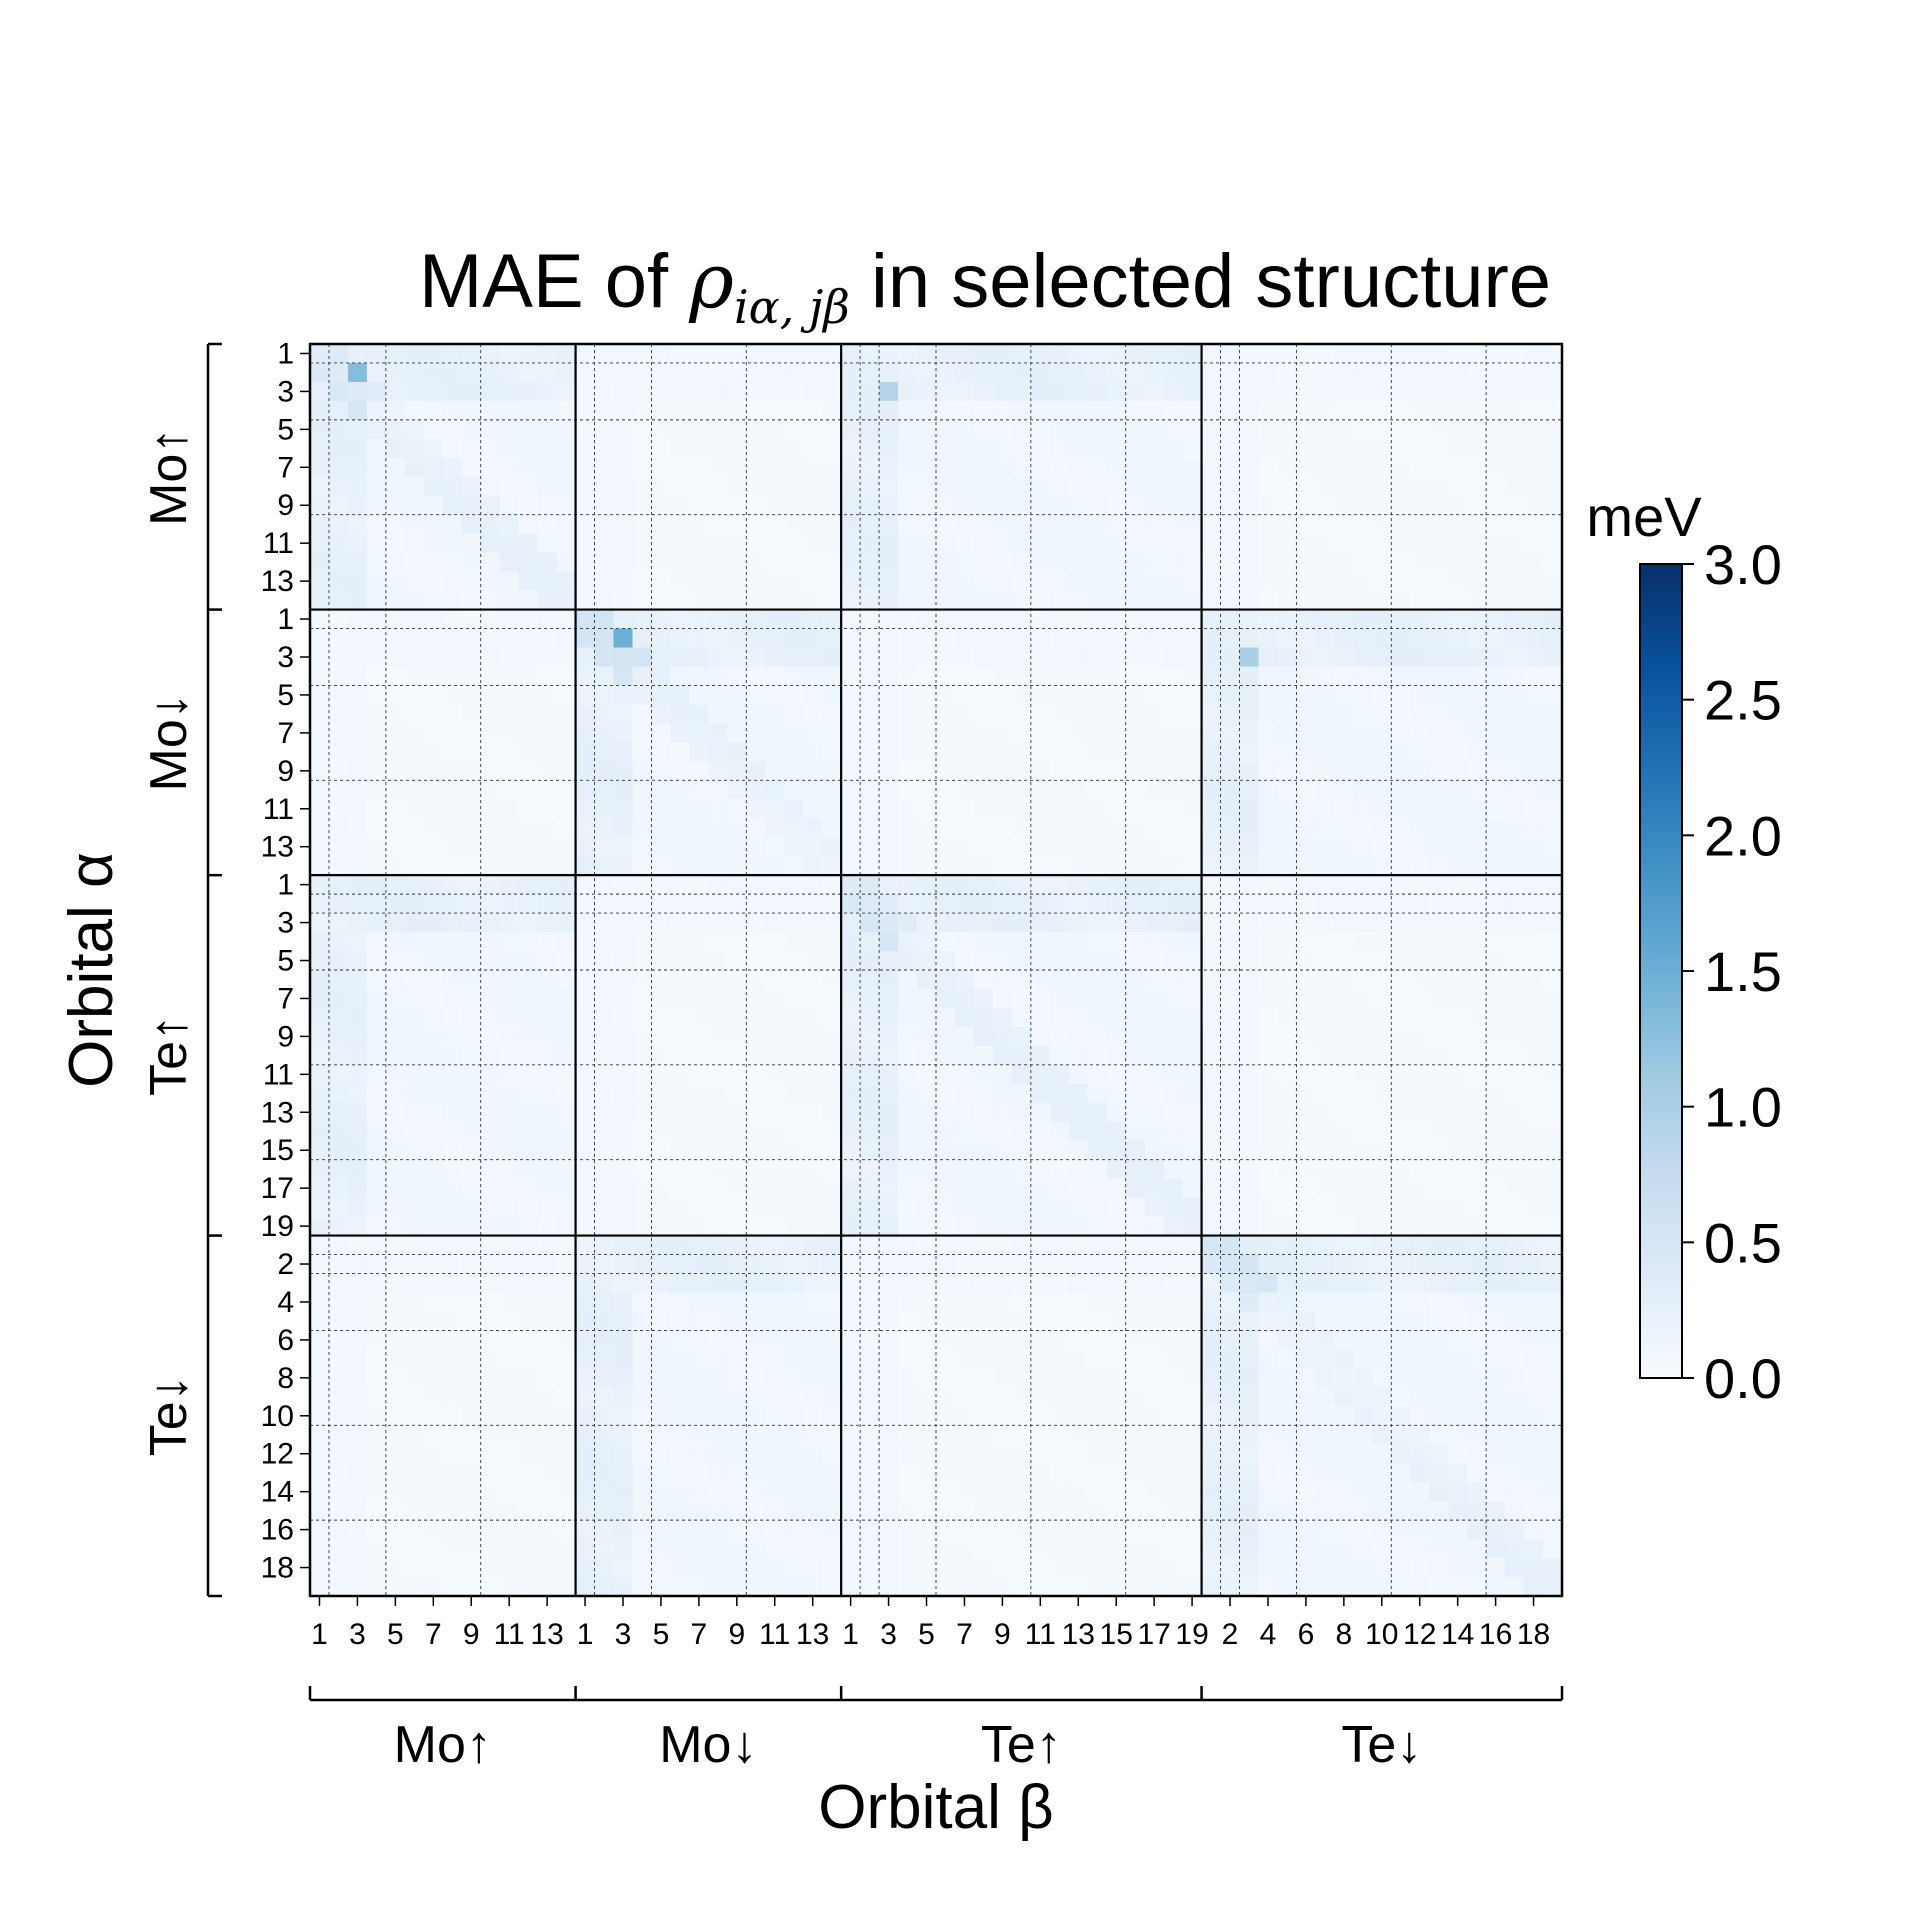  I want to click on x-tick-label: 7, so click(964, 1634).